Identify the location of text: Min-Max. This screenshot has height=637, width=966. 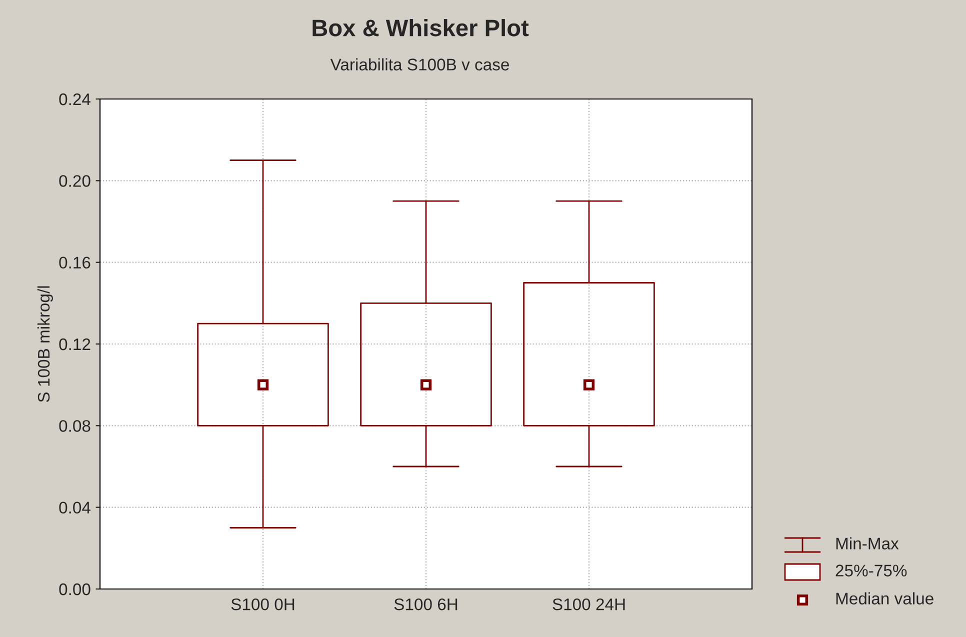
(867, 543).